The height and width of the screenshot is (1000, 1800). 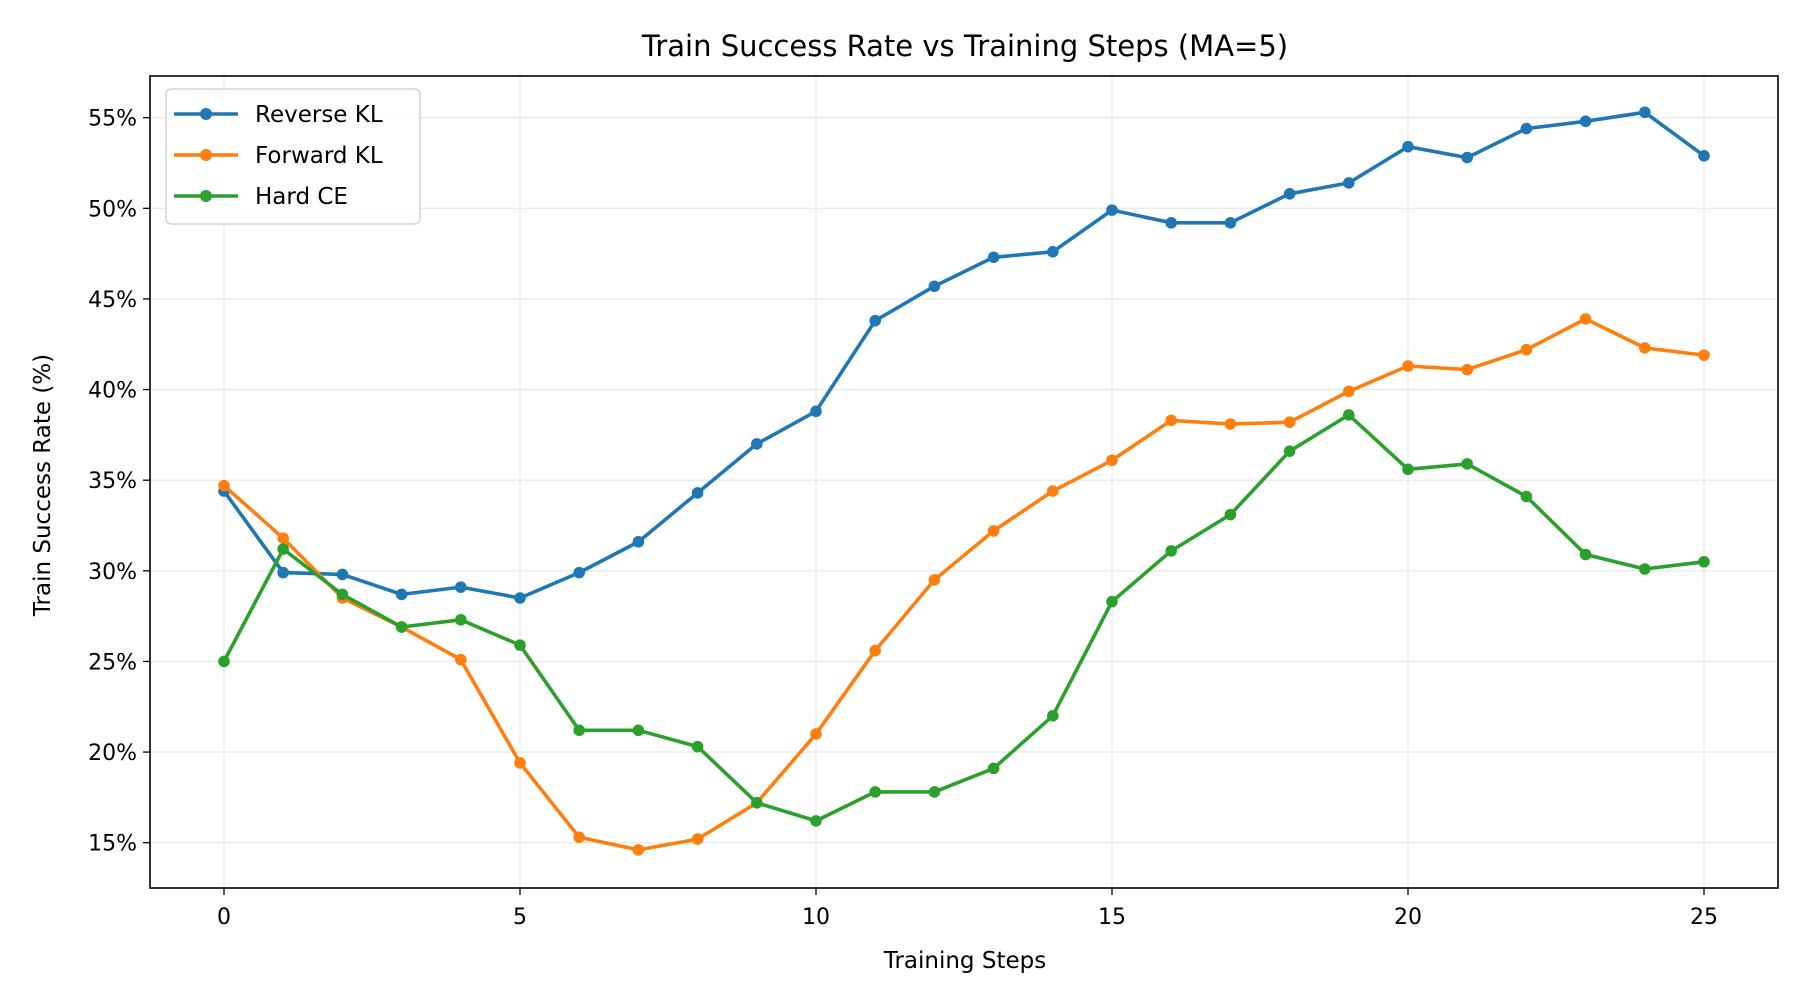 What do you see at coordinates (112, 300) in the screenshot?
I see `y-tick-label: 45%` at bounding box center [112, 300].